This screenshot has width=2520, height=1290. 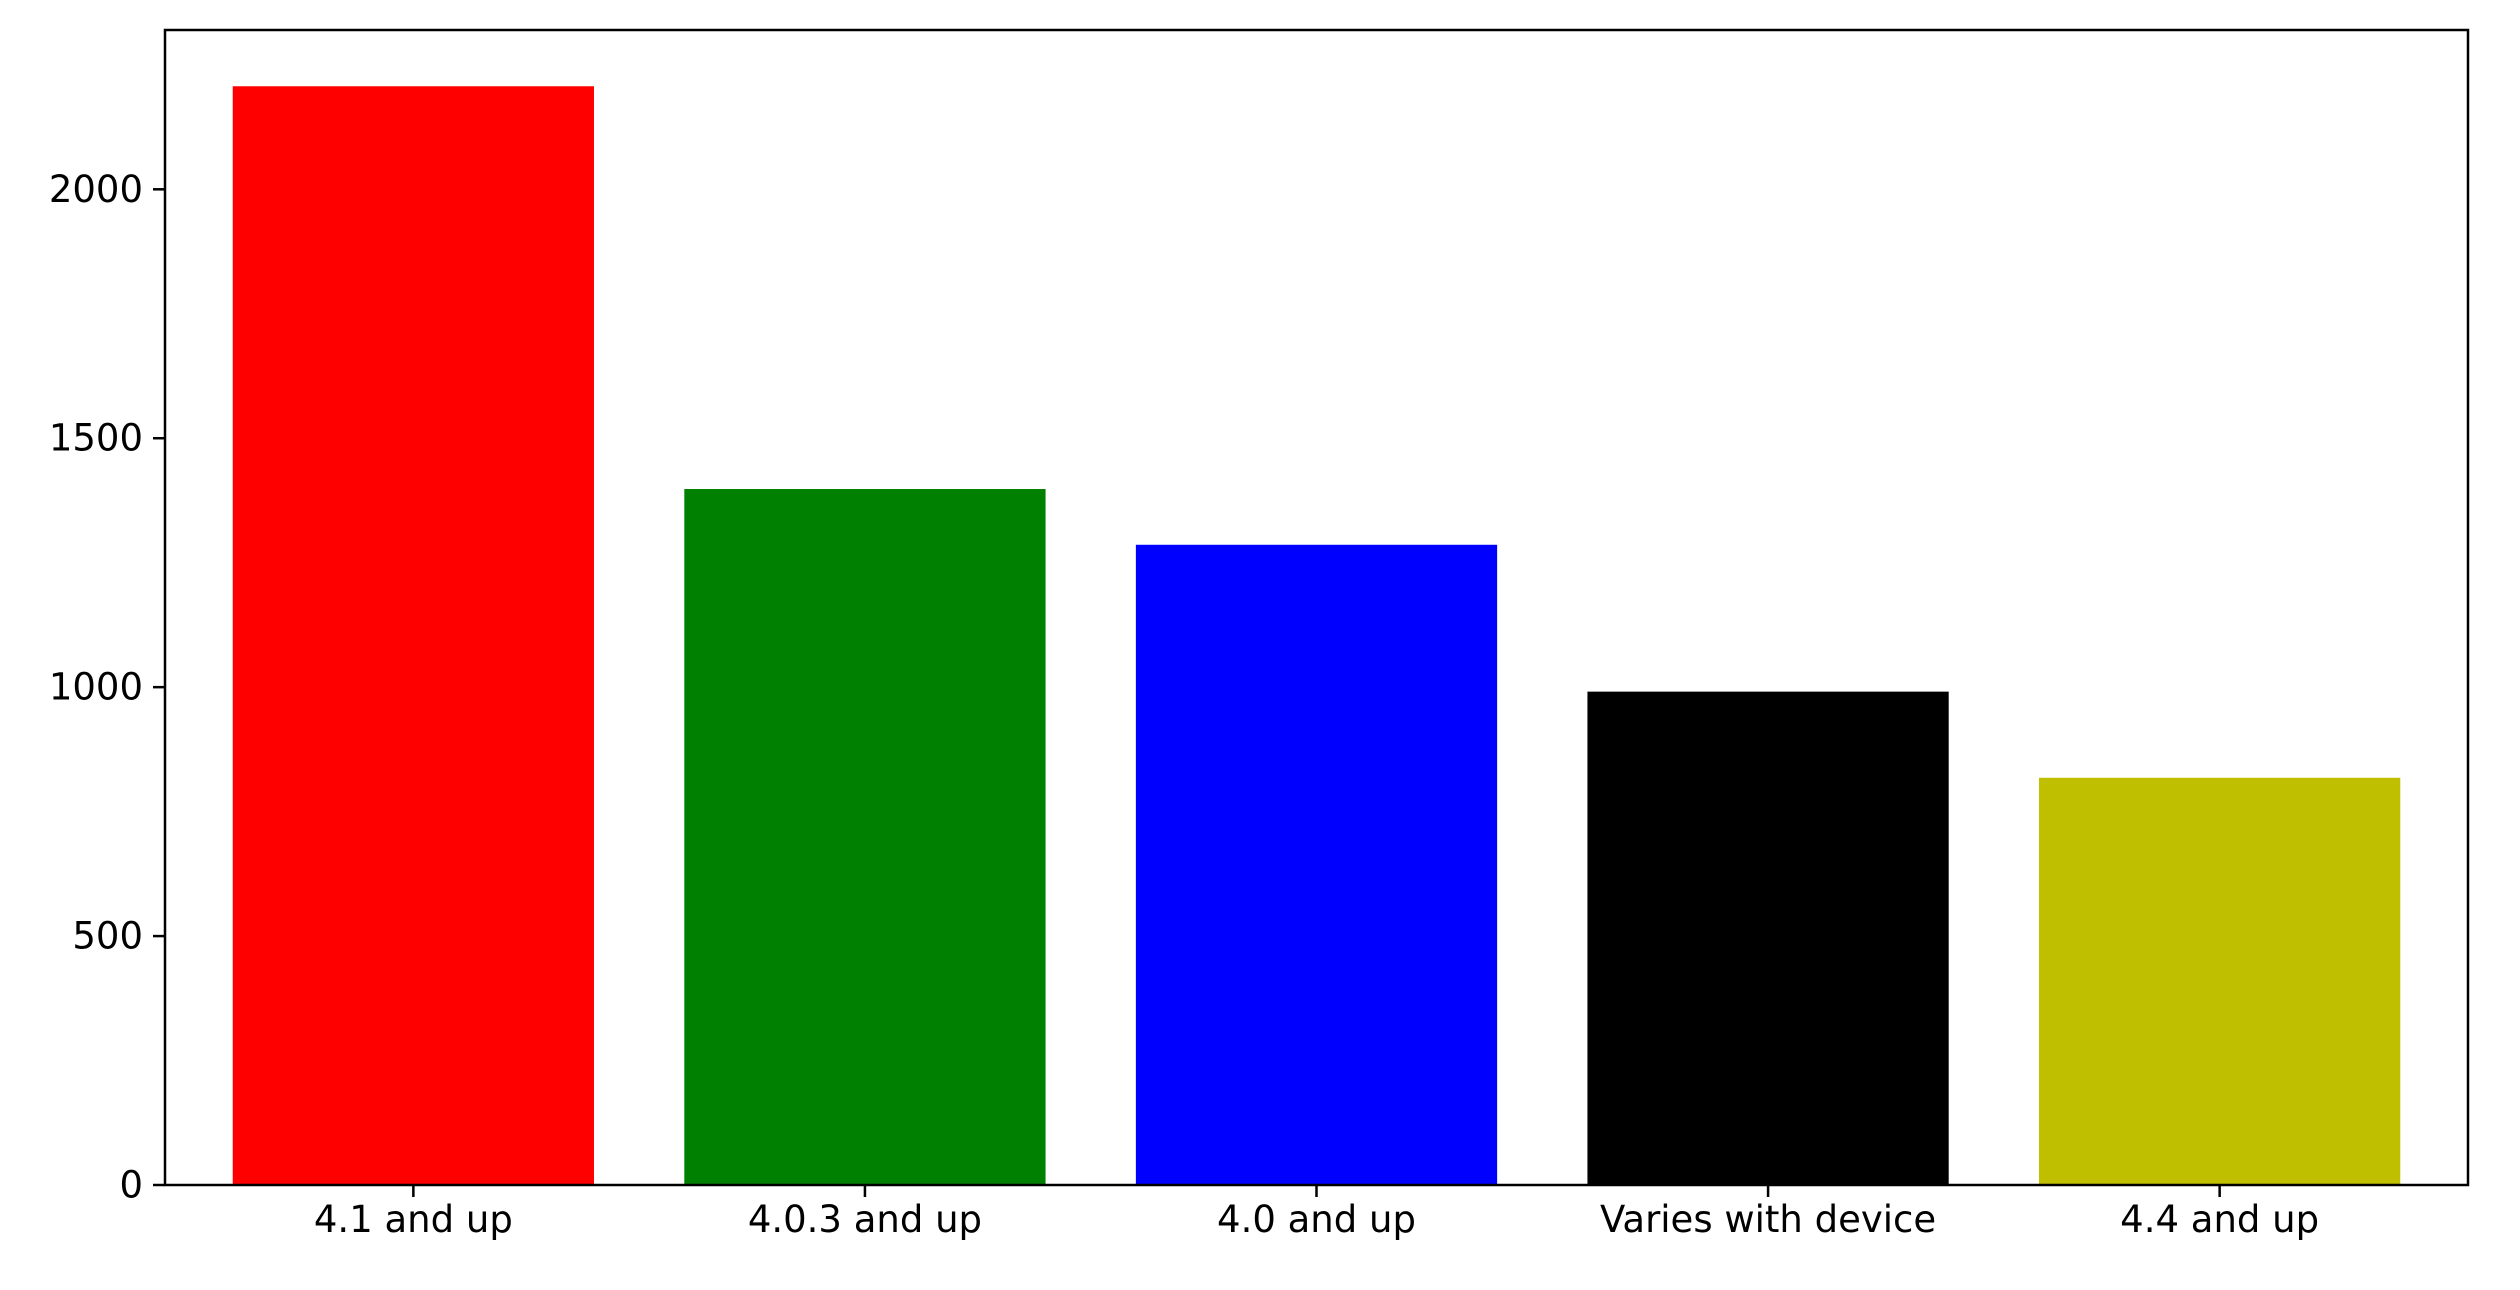 I want to click on x-tick-label-4: 4.4 and up, so click(x=2219, y=1219).